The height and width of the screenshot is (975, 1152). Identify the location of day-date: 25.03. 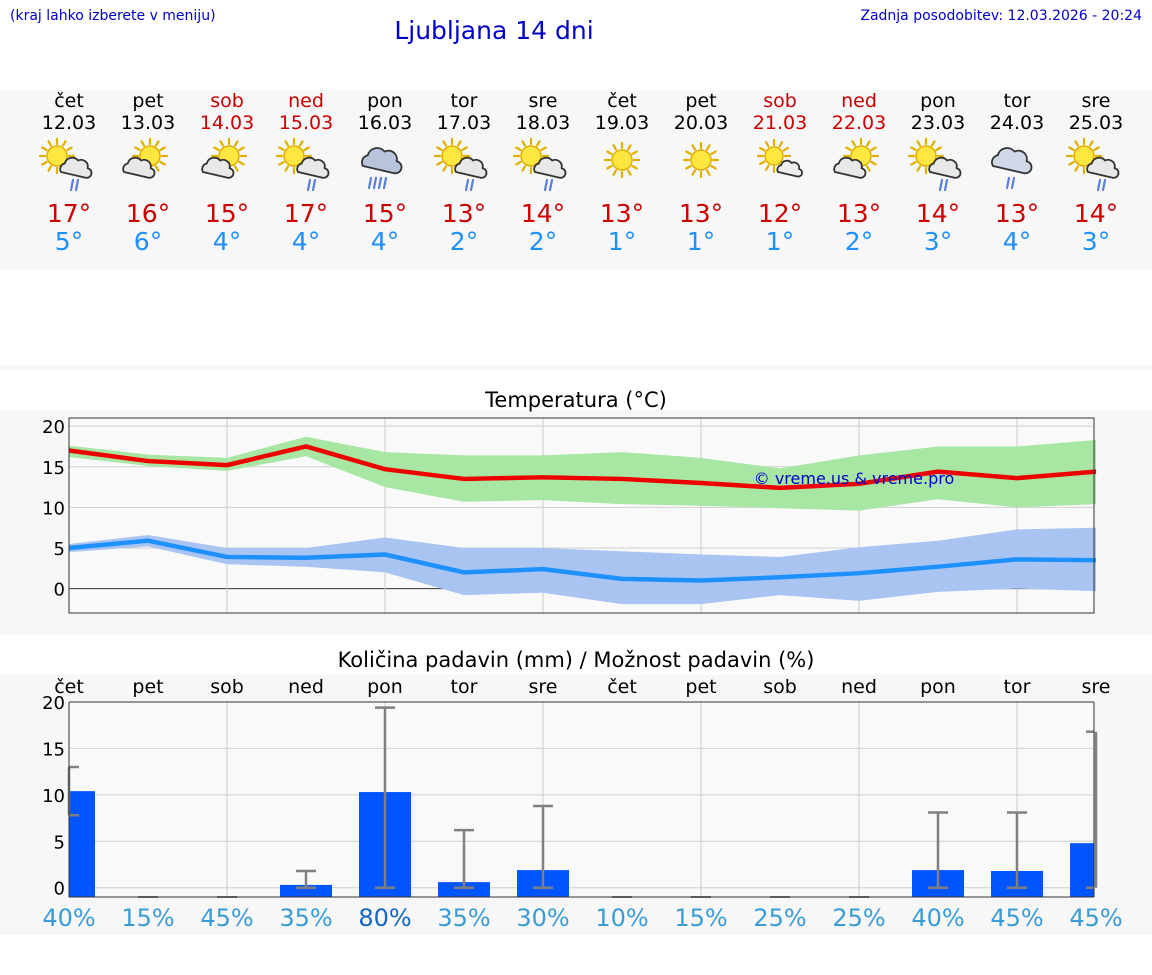
(1096, 123).